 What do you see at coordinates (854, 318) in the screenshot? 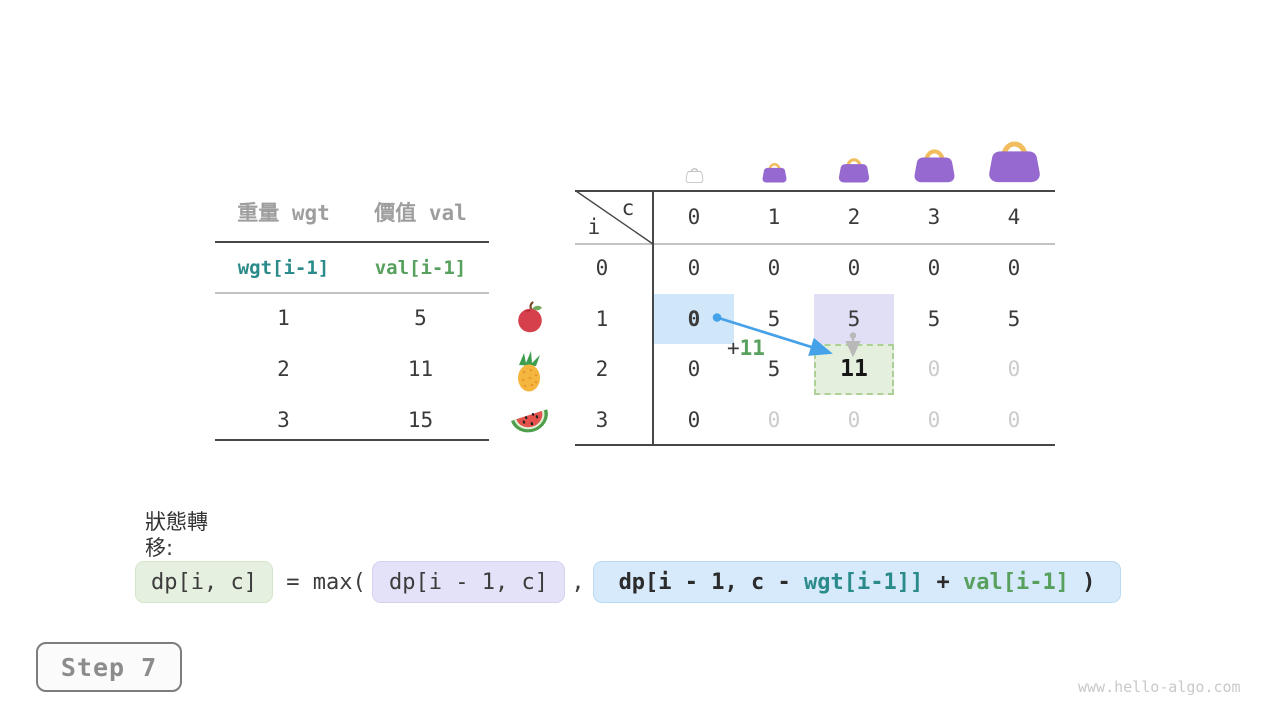
I see `dp-cell-1-2: 5` at bounding box center [854, 318].